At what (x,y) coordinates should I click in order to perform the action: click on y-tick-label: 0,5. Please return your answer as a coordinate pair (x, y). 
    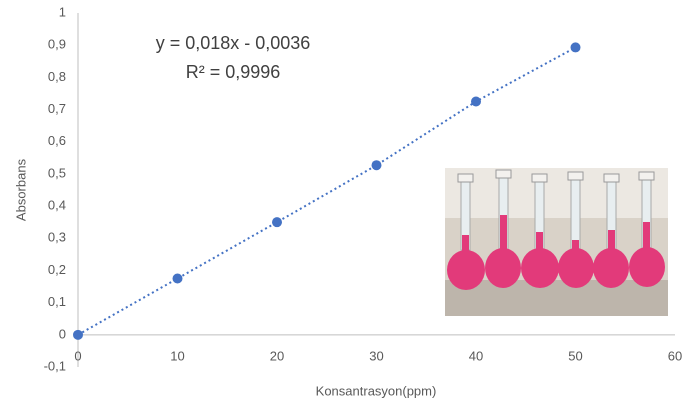
    Looking at the image, I should click on (57, 172).